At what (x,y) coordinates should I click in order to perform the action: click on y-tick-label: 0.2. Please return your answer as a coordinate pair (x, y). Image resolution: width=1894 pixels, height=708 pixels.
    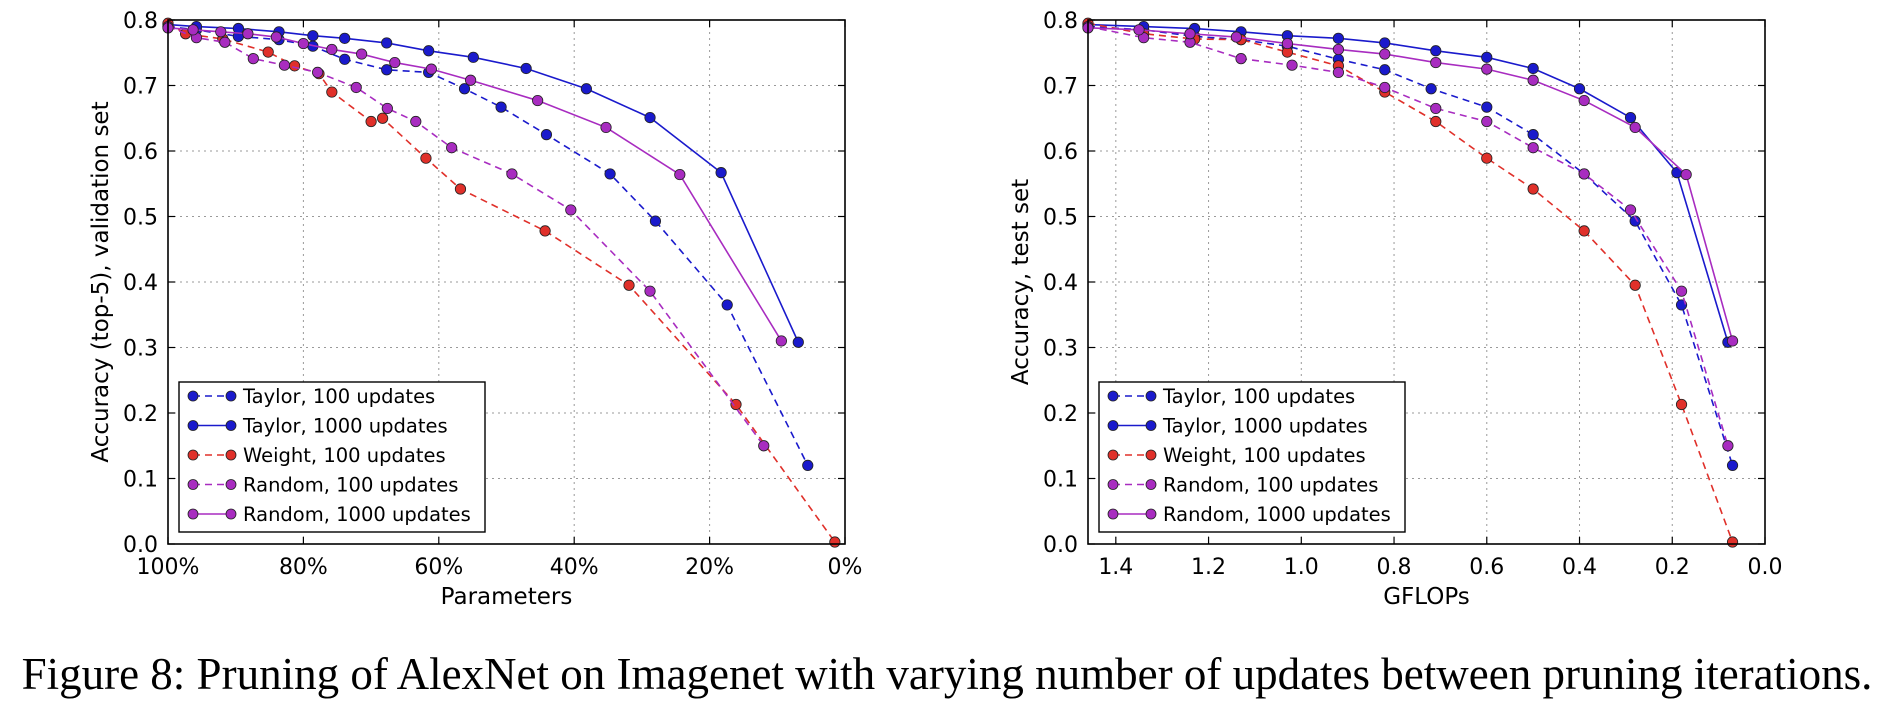
    Looking at the image, I should click on (1060, 414).